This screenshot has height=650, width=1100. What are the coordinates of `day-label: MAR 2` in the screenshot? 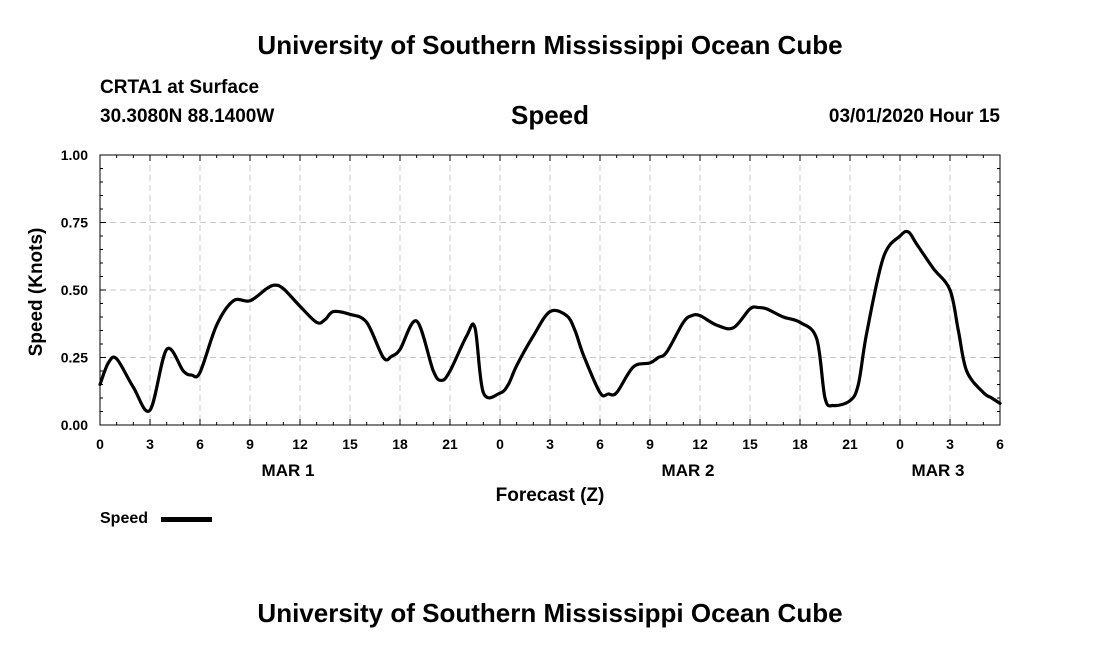 It's located at (688, 470).